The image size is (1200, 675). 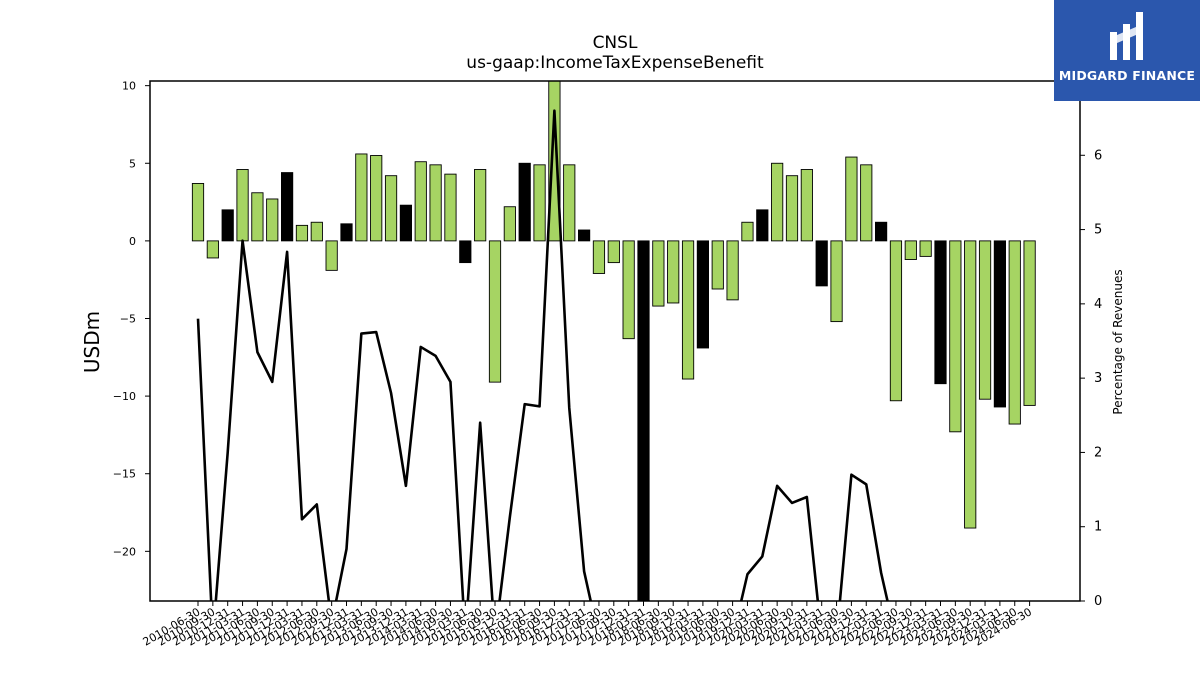 I want to click on y2-tick-label: 6, so click(x=1098, y=155).